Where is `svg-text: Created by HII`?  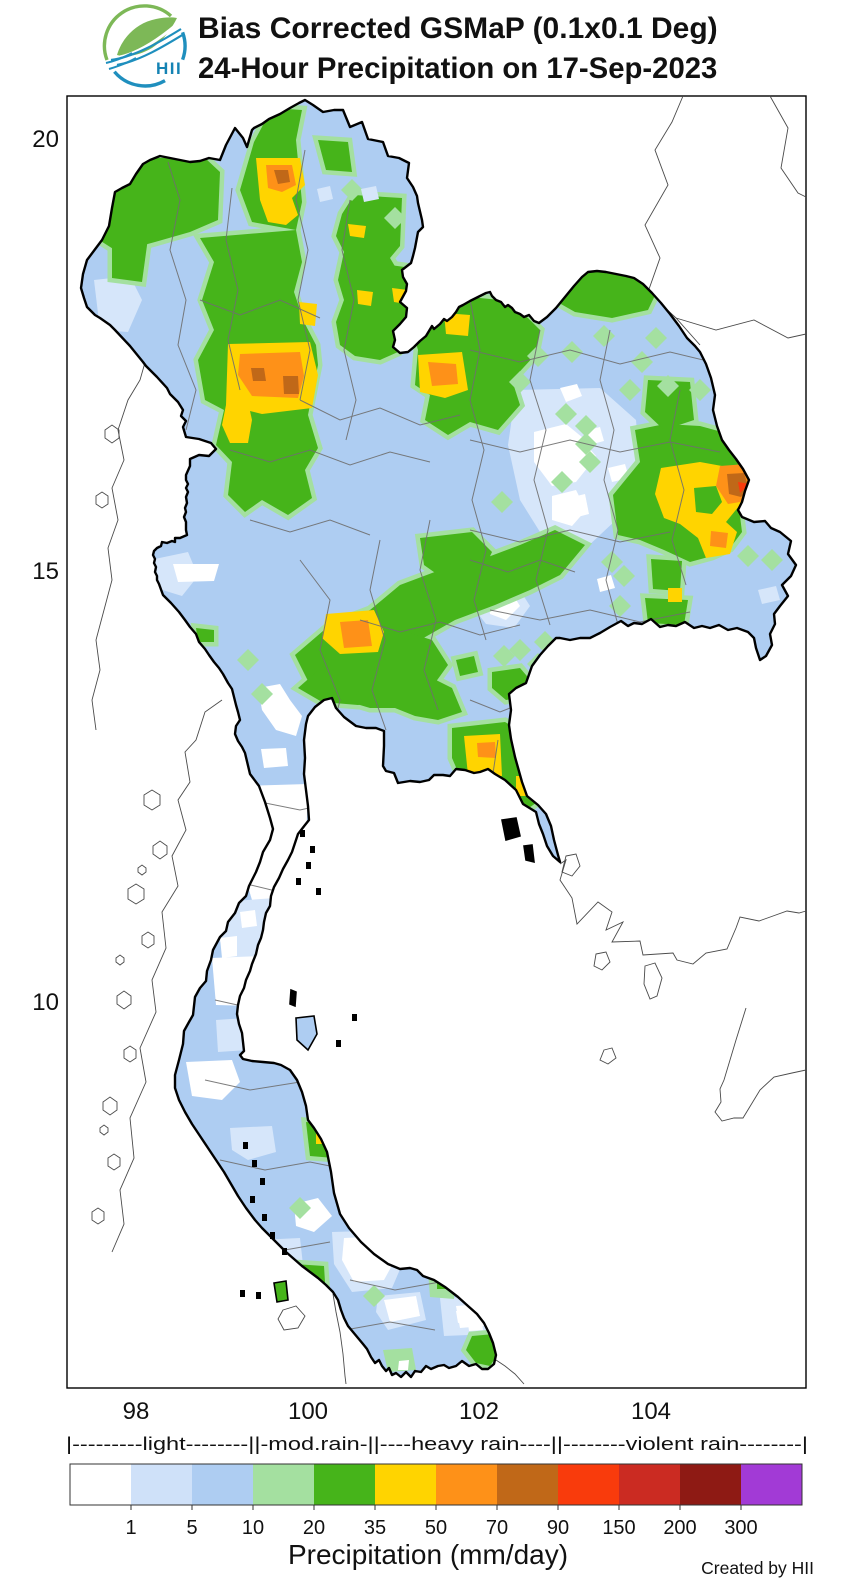
svg-text: Created by HII is located at coordinates (757, 1568).